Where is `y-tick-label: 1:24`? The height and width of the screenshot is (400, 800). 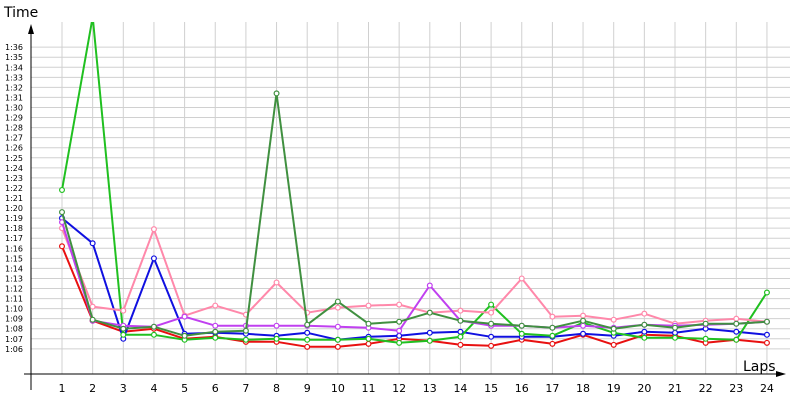 y-tick-label: 1:24 is located at coordinates (14, 168).